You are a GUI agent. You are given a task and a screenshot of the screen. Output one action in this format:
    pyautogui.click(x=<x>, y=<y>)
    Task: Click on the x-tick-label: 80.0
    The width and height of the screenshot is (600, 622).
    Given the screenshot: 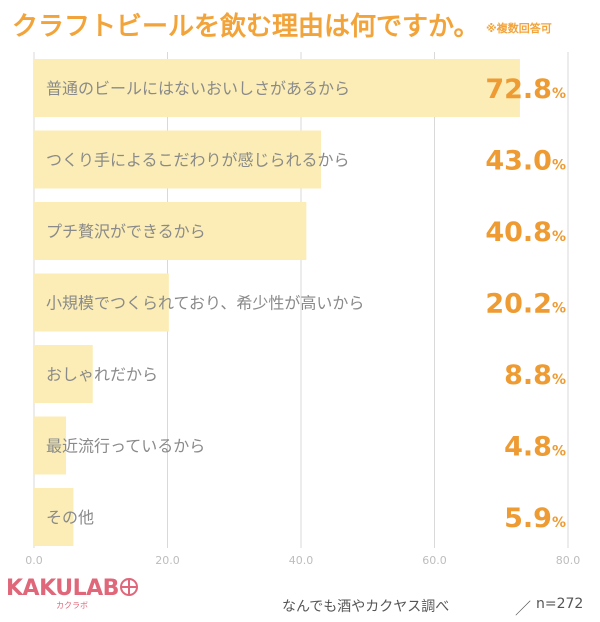 What is the action you would take?
    pyautogui.click(x=568, y=560)
    